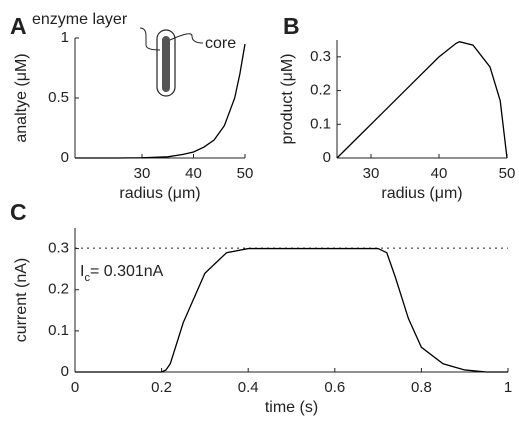 The width and height of the screenshot is (519, 422). I want to click on x-tick-label: 0.2, so click(161, 387).